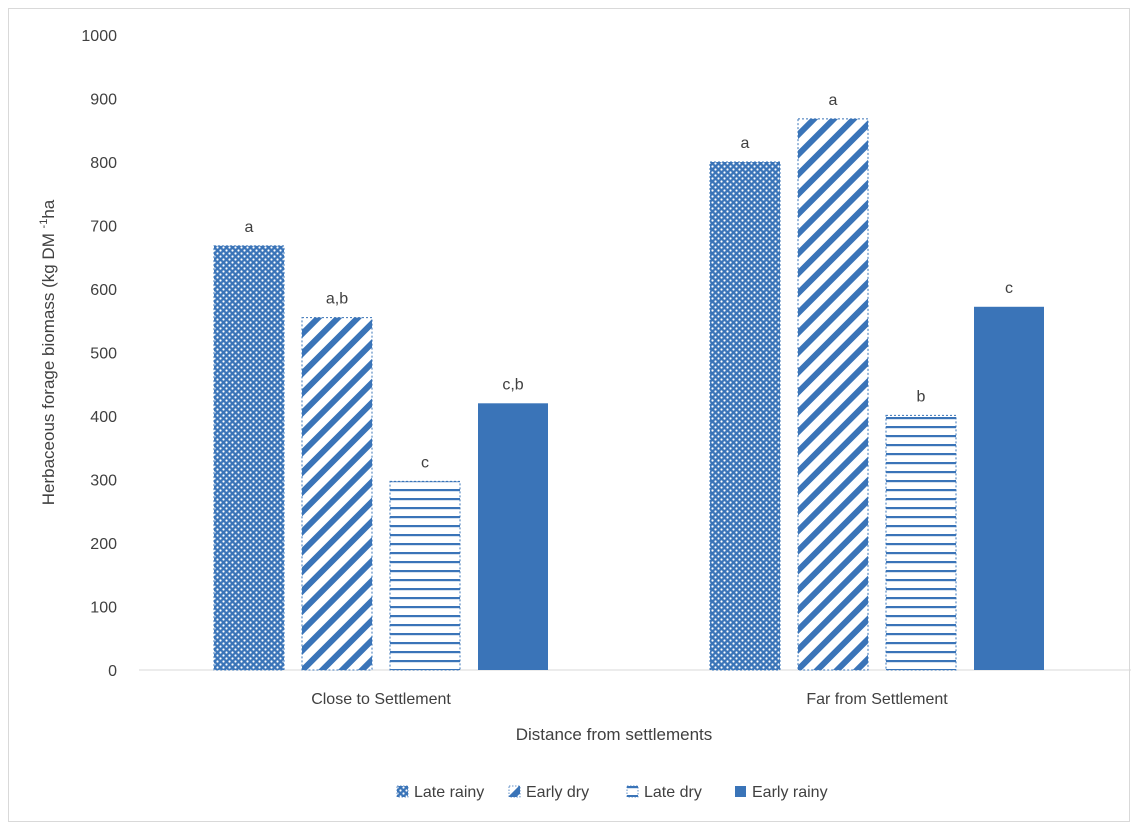 The height and width of the screenshot is (828, 1133). I want to click on y-tick-label: 1000, so click(99, 36).